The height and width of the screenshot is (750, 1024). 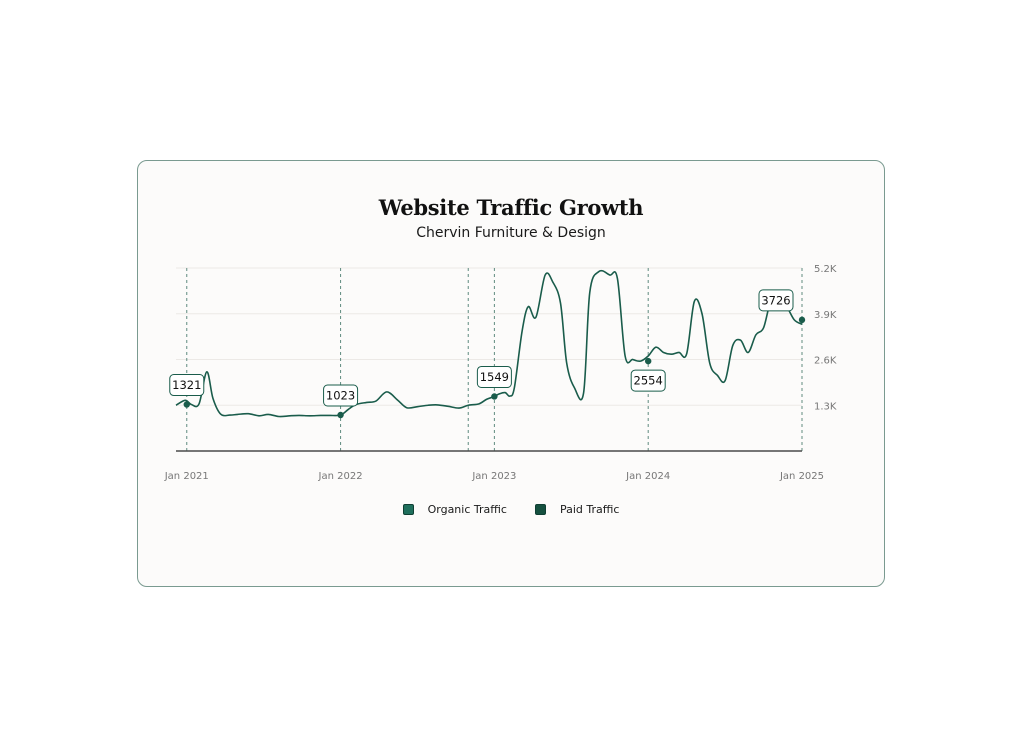 I want to click on legend-swatch-organic, so click(x=408, y=509).